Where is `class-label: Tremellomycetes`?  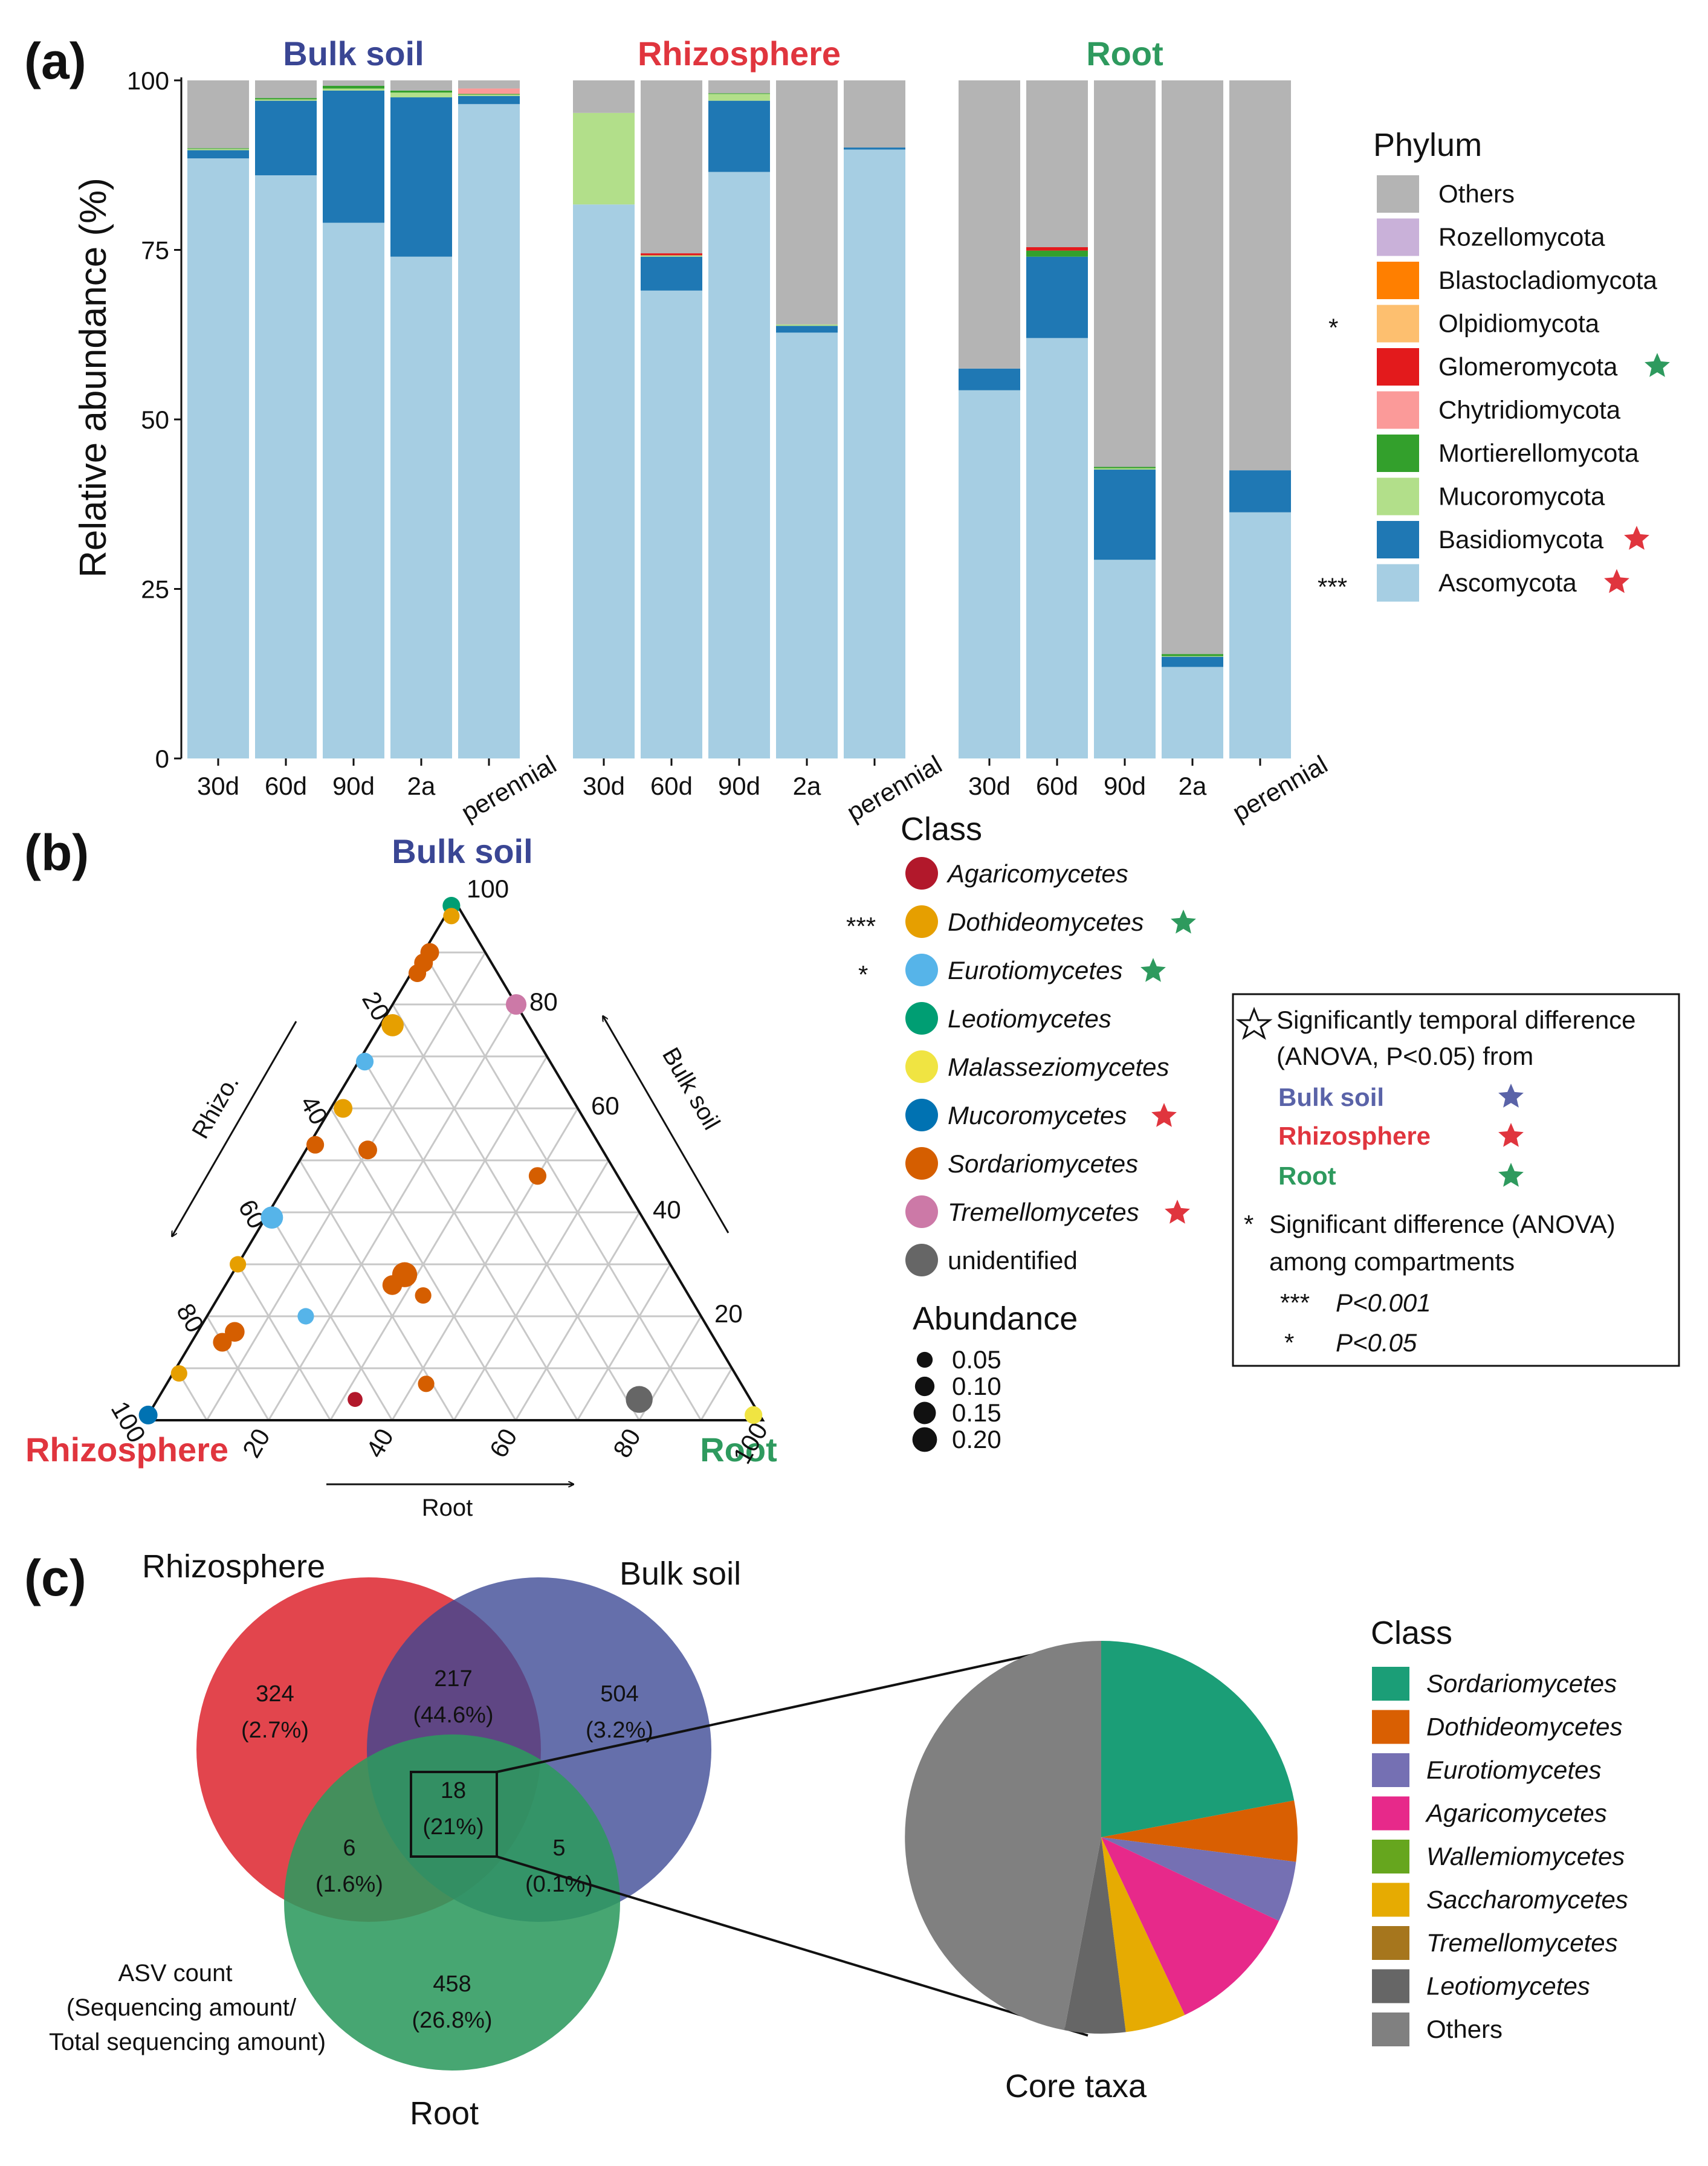 class-label: Tremellomycetes is located at coordinates (1043, 1212).